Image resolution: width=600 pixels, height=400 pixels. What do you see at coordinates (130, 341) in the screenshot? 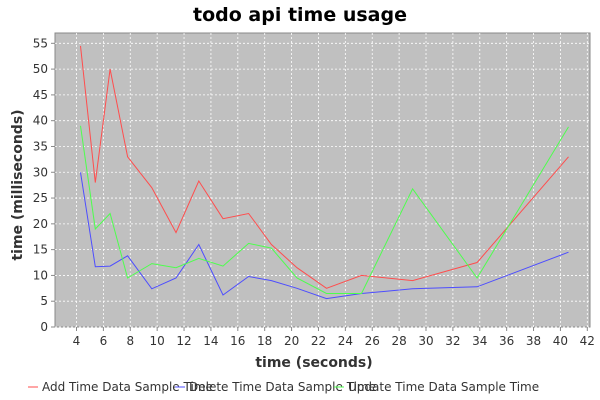
I see `x-tick-label: 8` at bounding box center [130, 341].